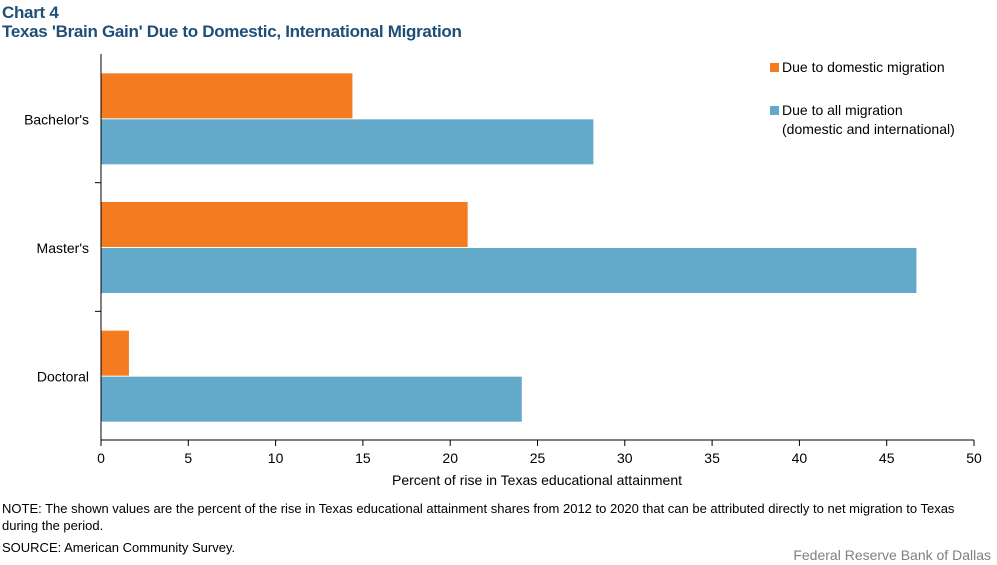  What do you see at coordinates (625, 458) in the screenshot?
I see `x-tick-label: 30` at bounding box center [625, 458].